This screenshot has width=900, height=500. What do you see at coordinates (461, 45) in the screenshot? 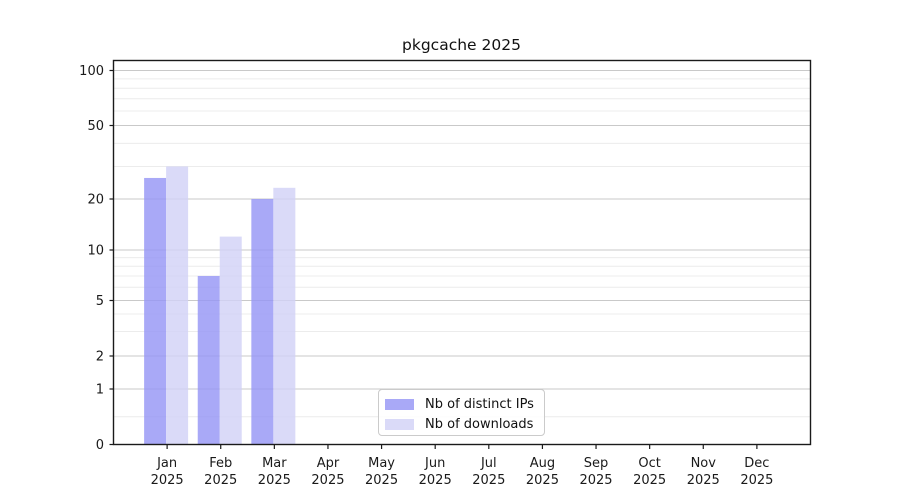
I see `chart-title: pkgcache 2025` at bounding box center [461, 45].